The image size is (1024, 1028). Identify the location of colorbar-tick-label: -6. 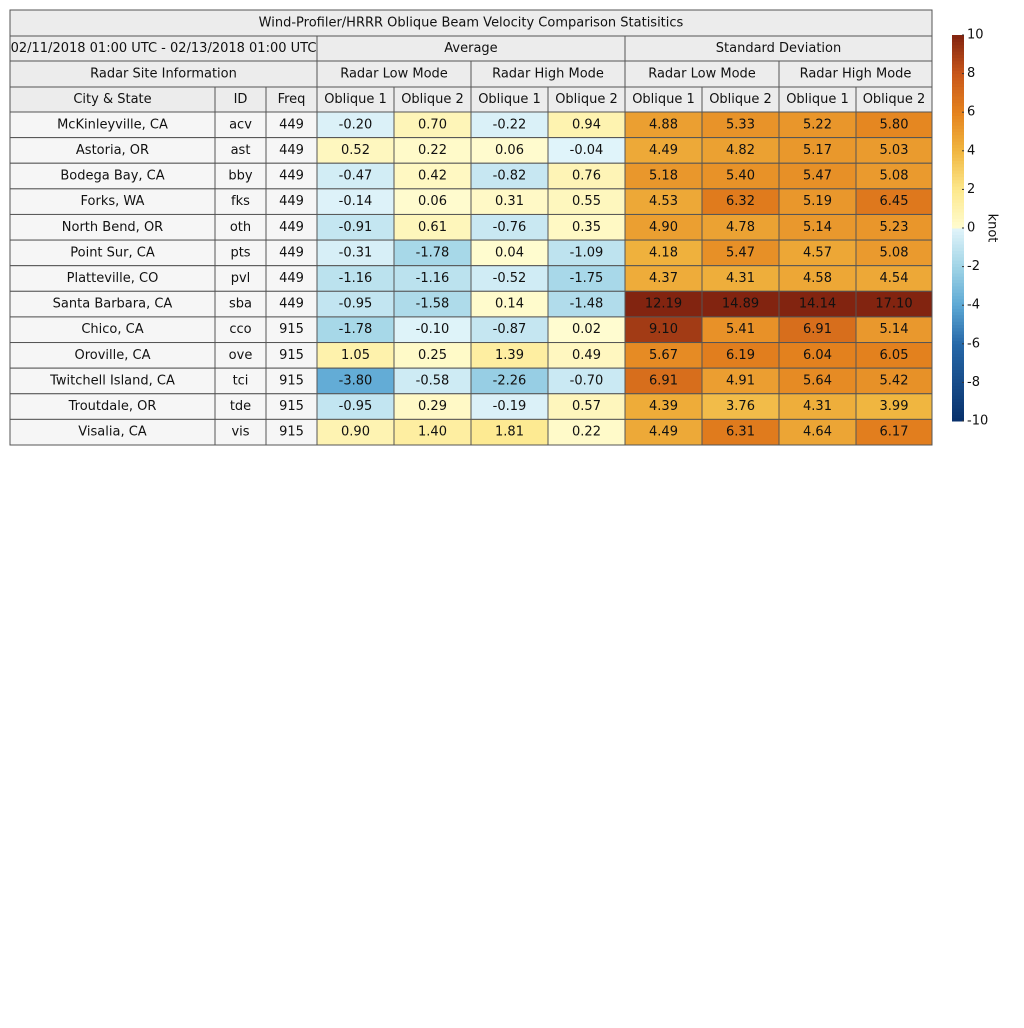
(973, 343).